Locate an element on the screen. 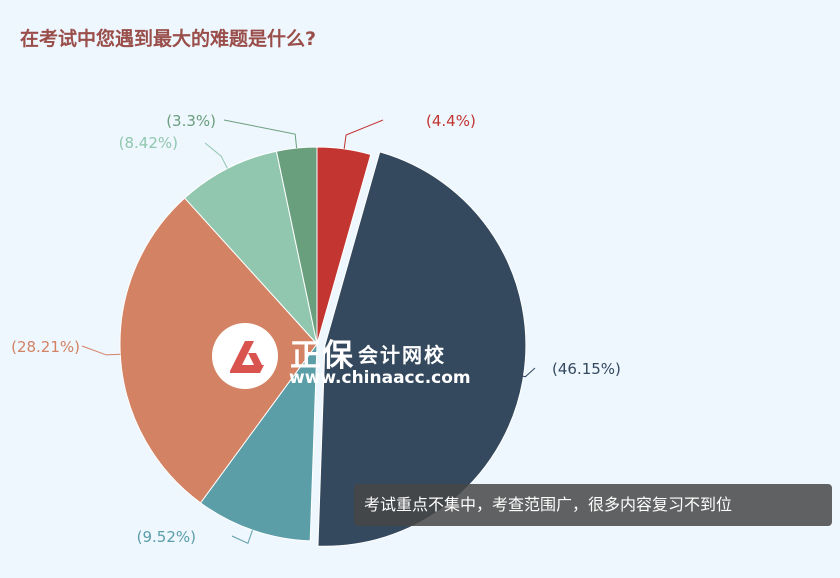  chart-tooltip: 考试重点不集中，考查范围广，很多内容复习不到位 is located at coordinates (593, 505).